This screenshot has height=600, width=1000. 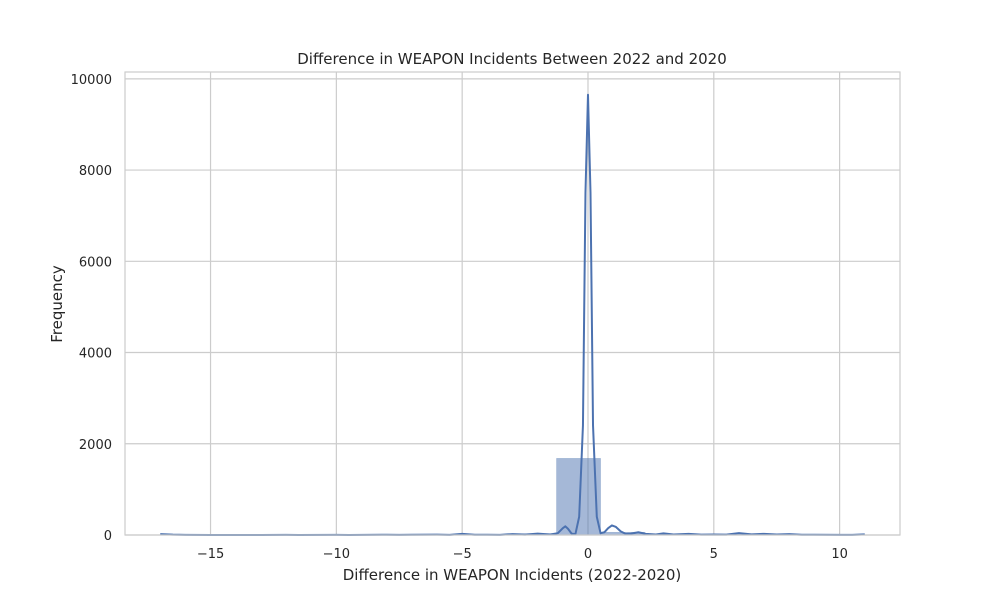 I want to click on x-tick-label: 5, so click(x=714, y=554).